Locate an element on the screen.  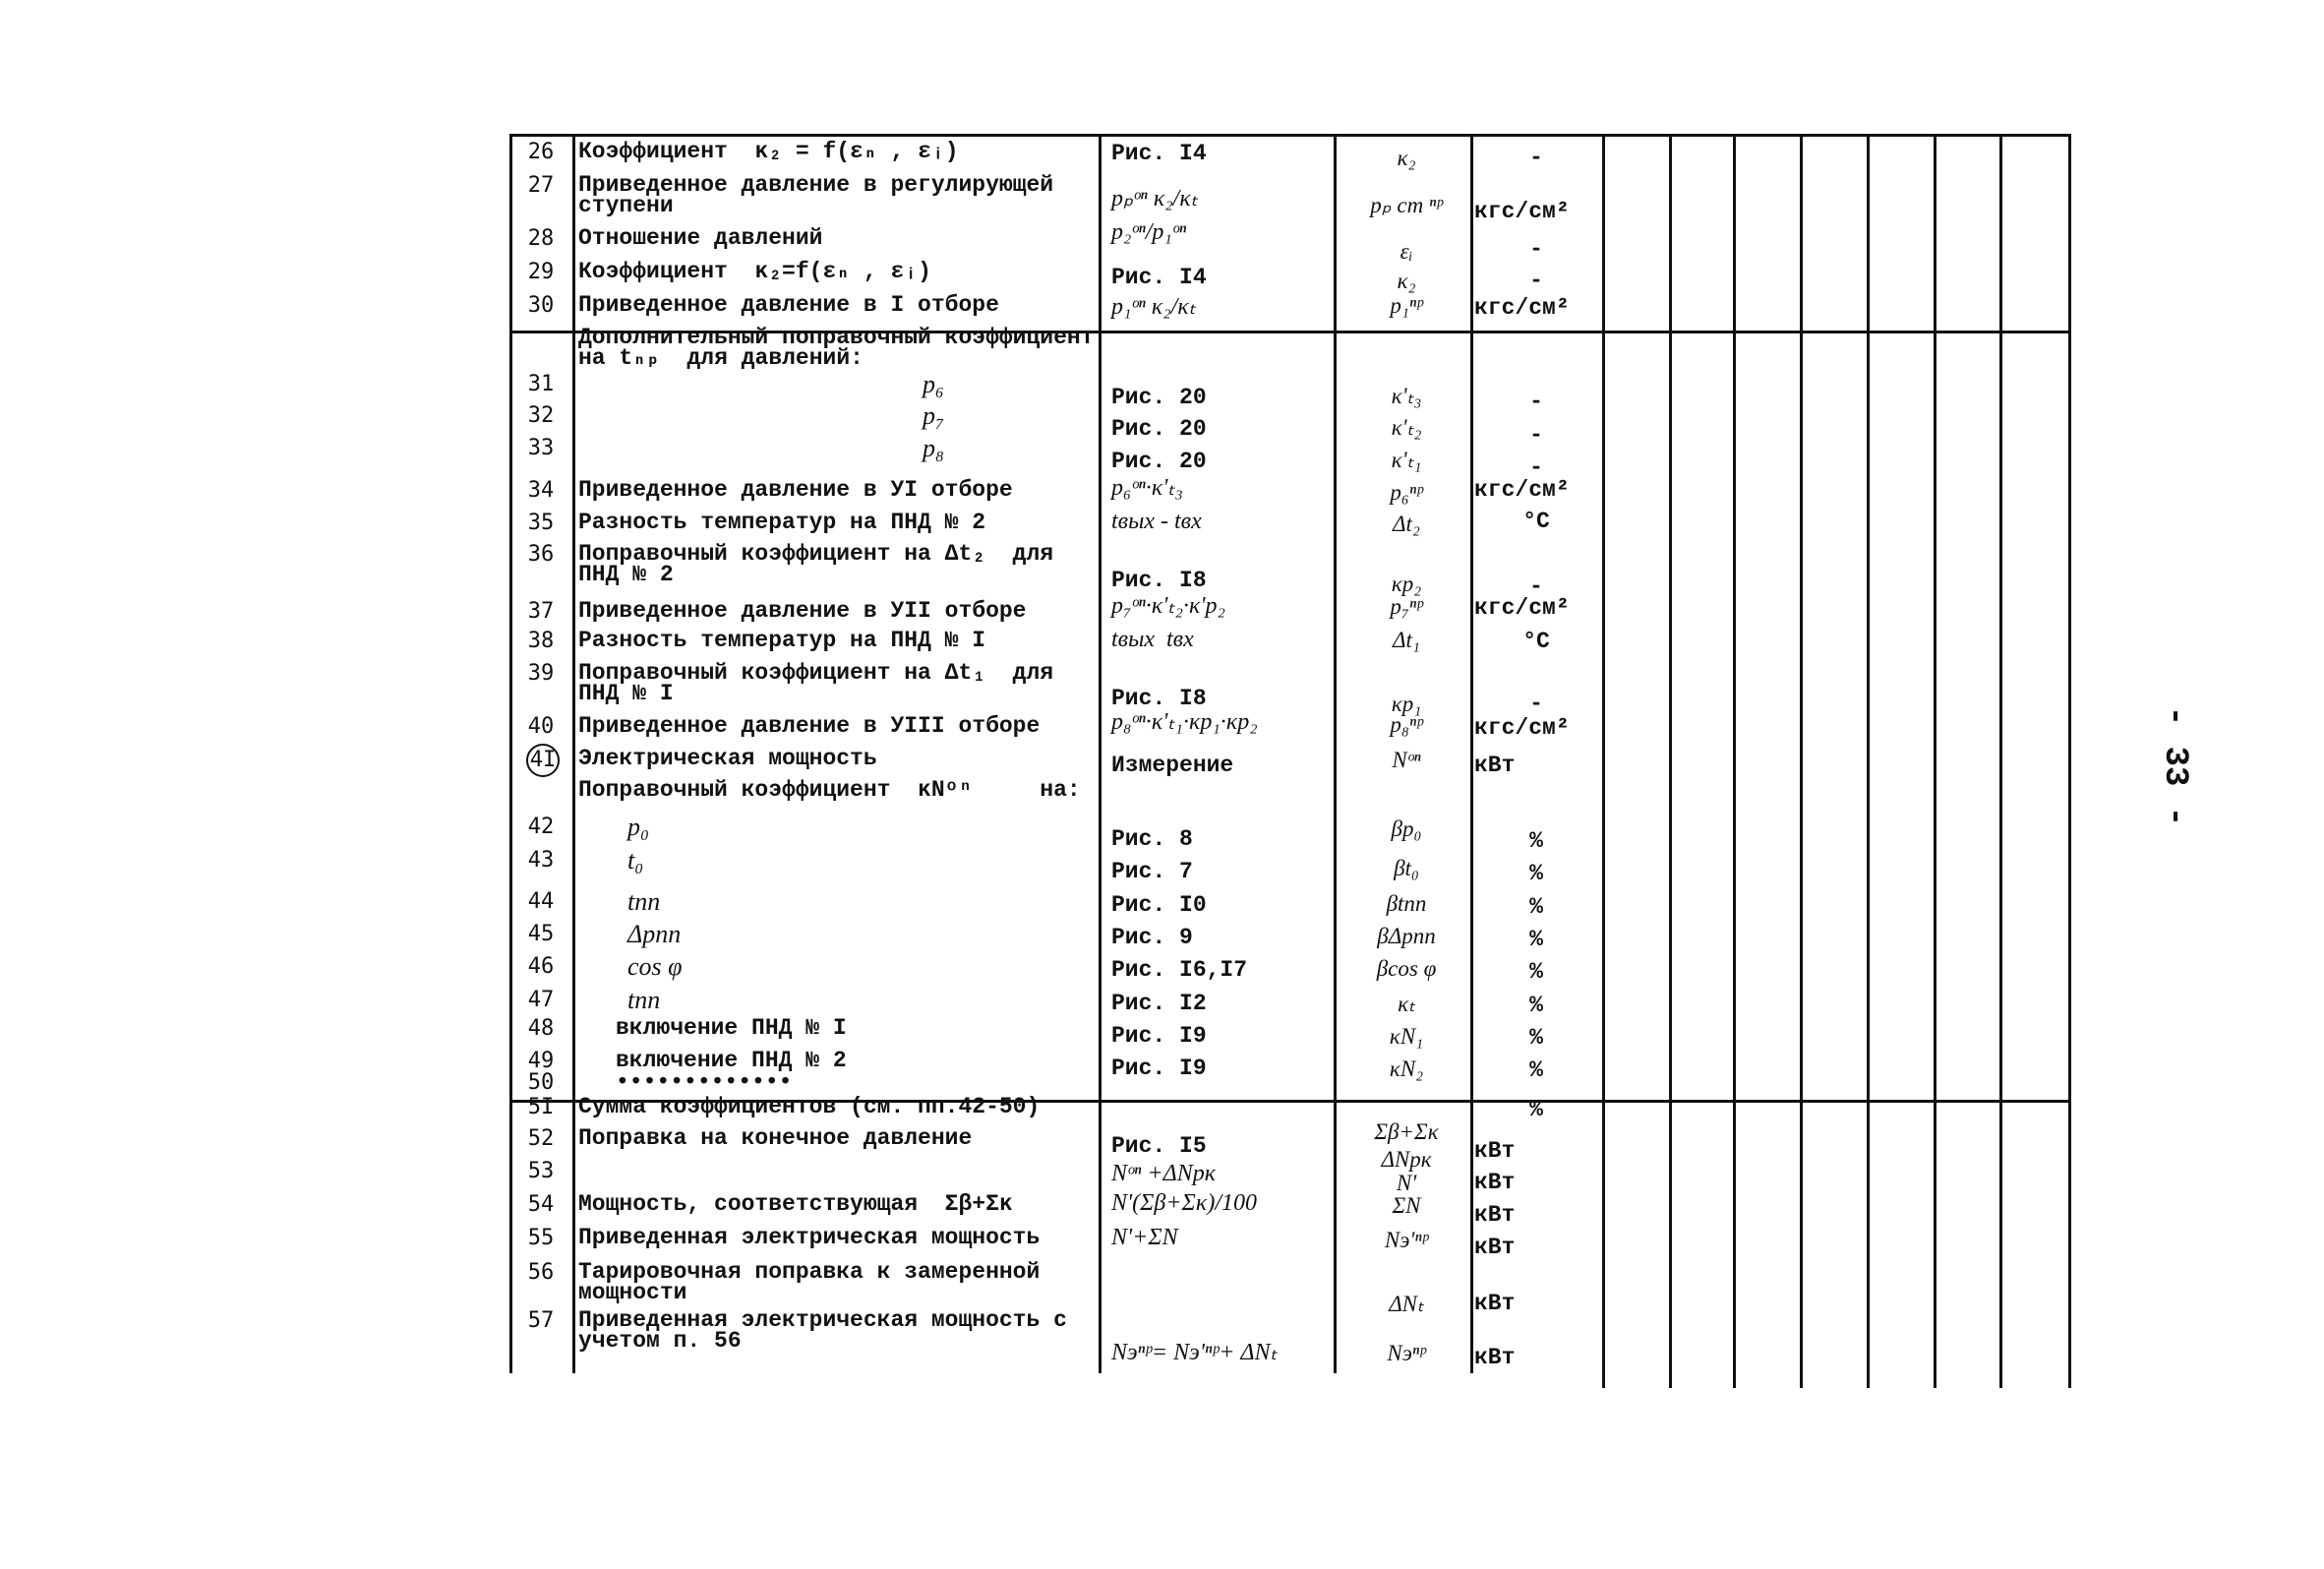
row-number: 55 is located at coordinates (541, 1238).